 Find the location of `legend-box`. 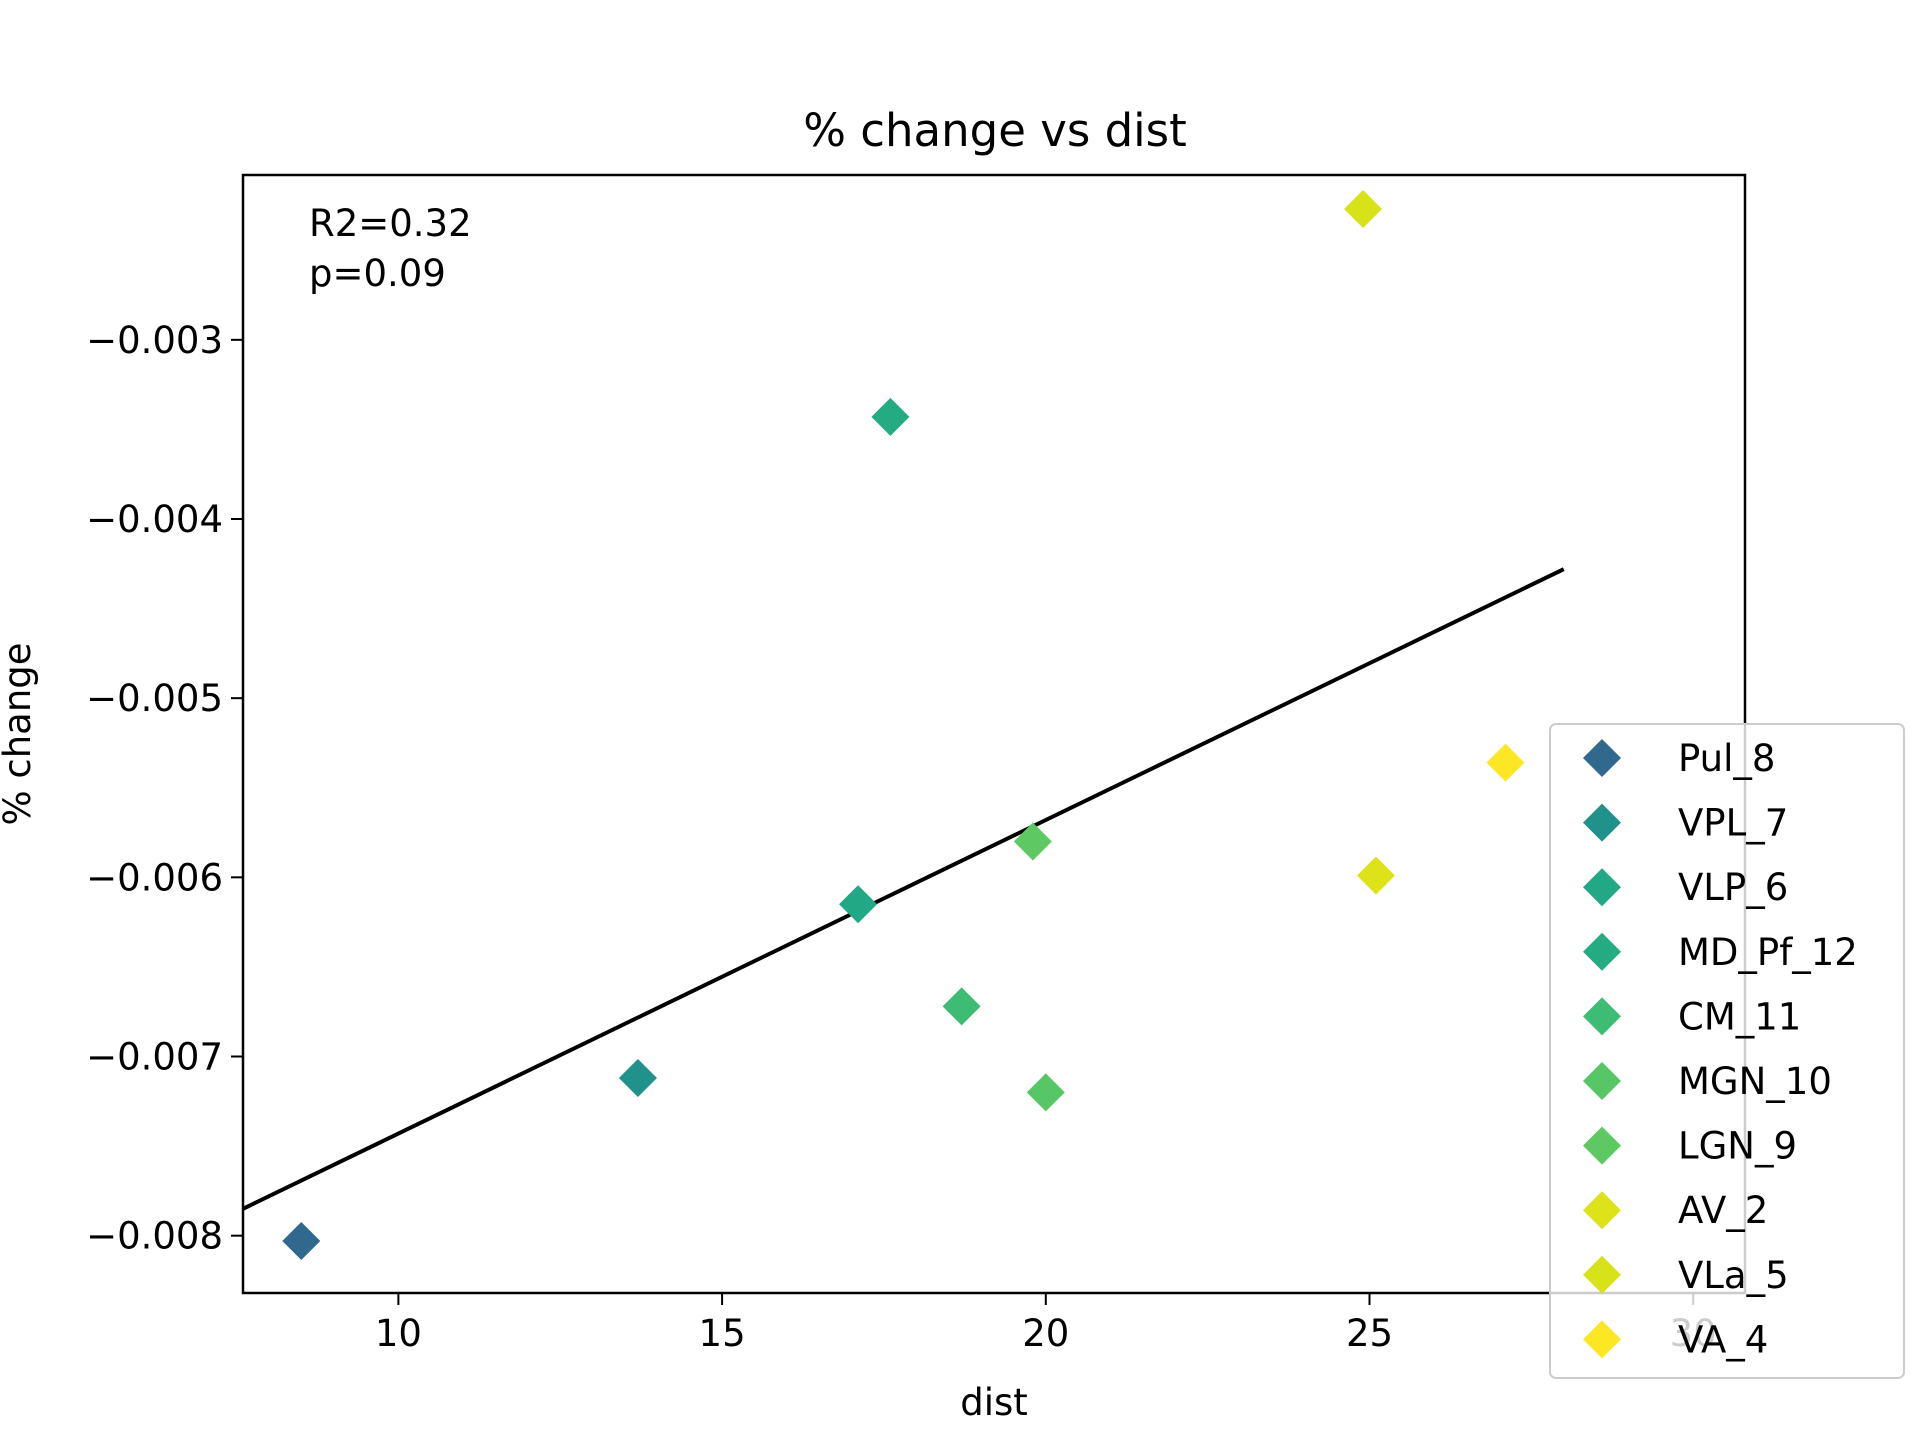

legend-box is located at coordinates (1727, 1051).